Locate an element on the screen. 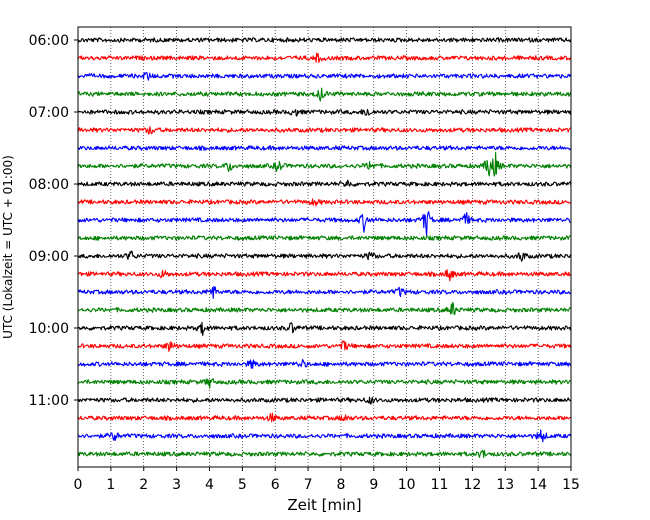 This screenshot has height=520, width=650. y-tick-label: 06:00 is located at coordinates (49, 41).